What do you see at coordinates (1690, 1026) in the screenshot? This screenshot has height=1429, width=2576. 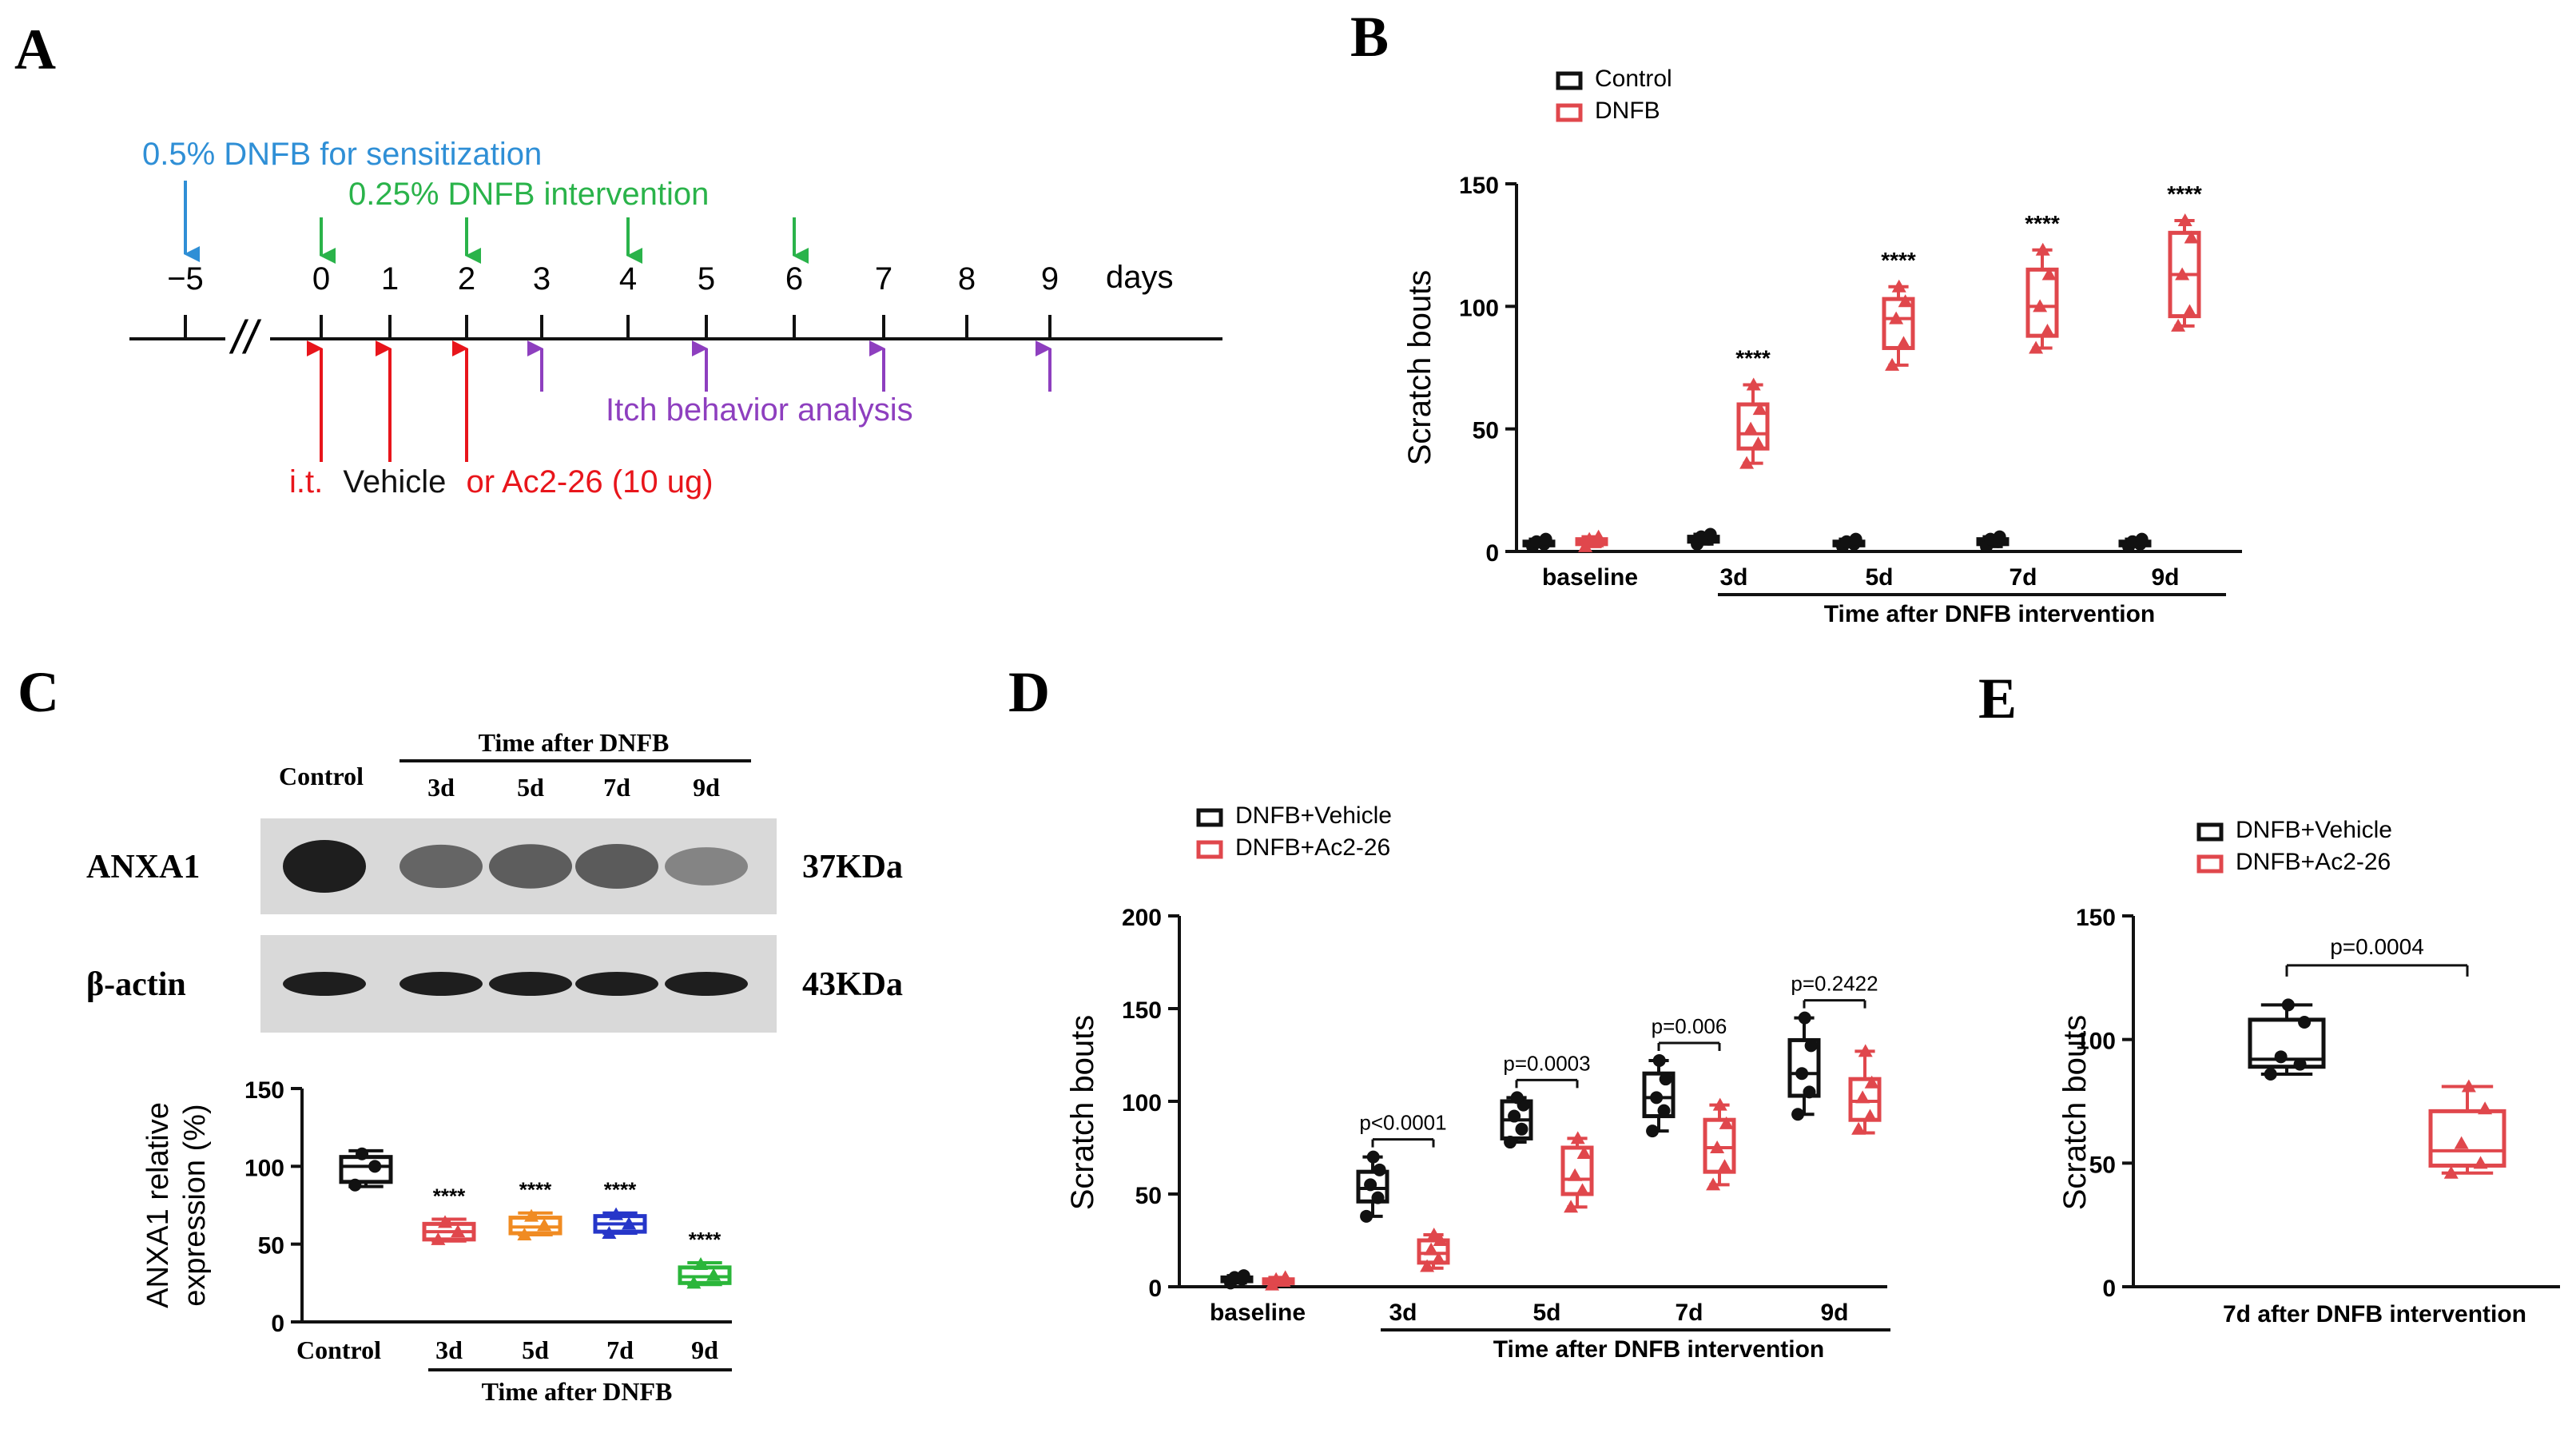 I see `significance-label: p=0.006` at bounding box center [1690, 1026].